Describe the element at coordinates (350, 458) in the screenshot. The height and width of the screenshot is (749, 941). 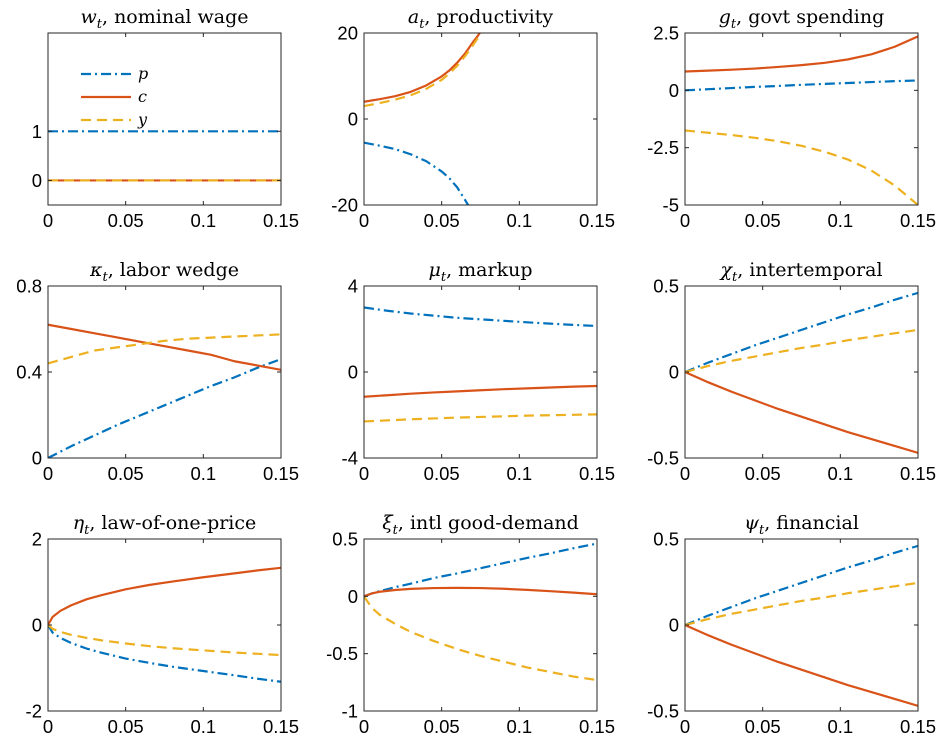
I see `y-tick-label: -4` at that location.